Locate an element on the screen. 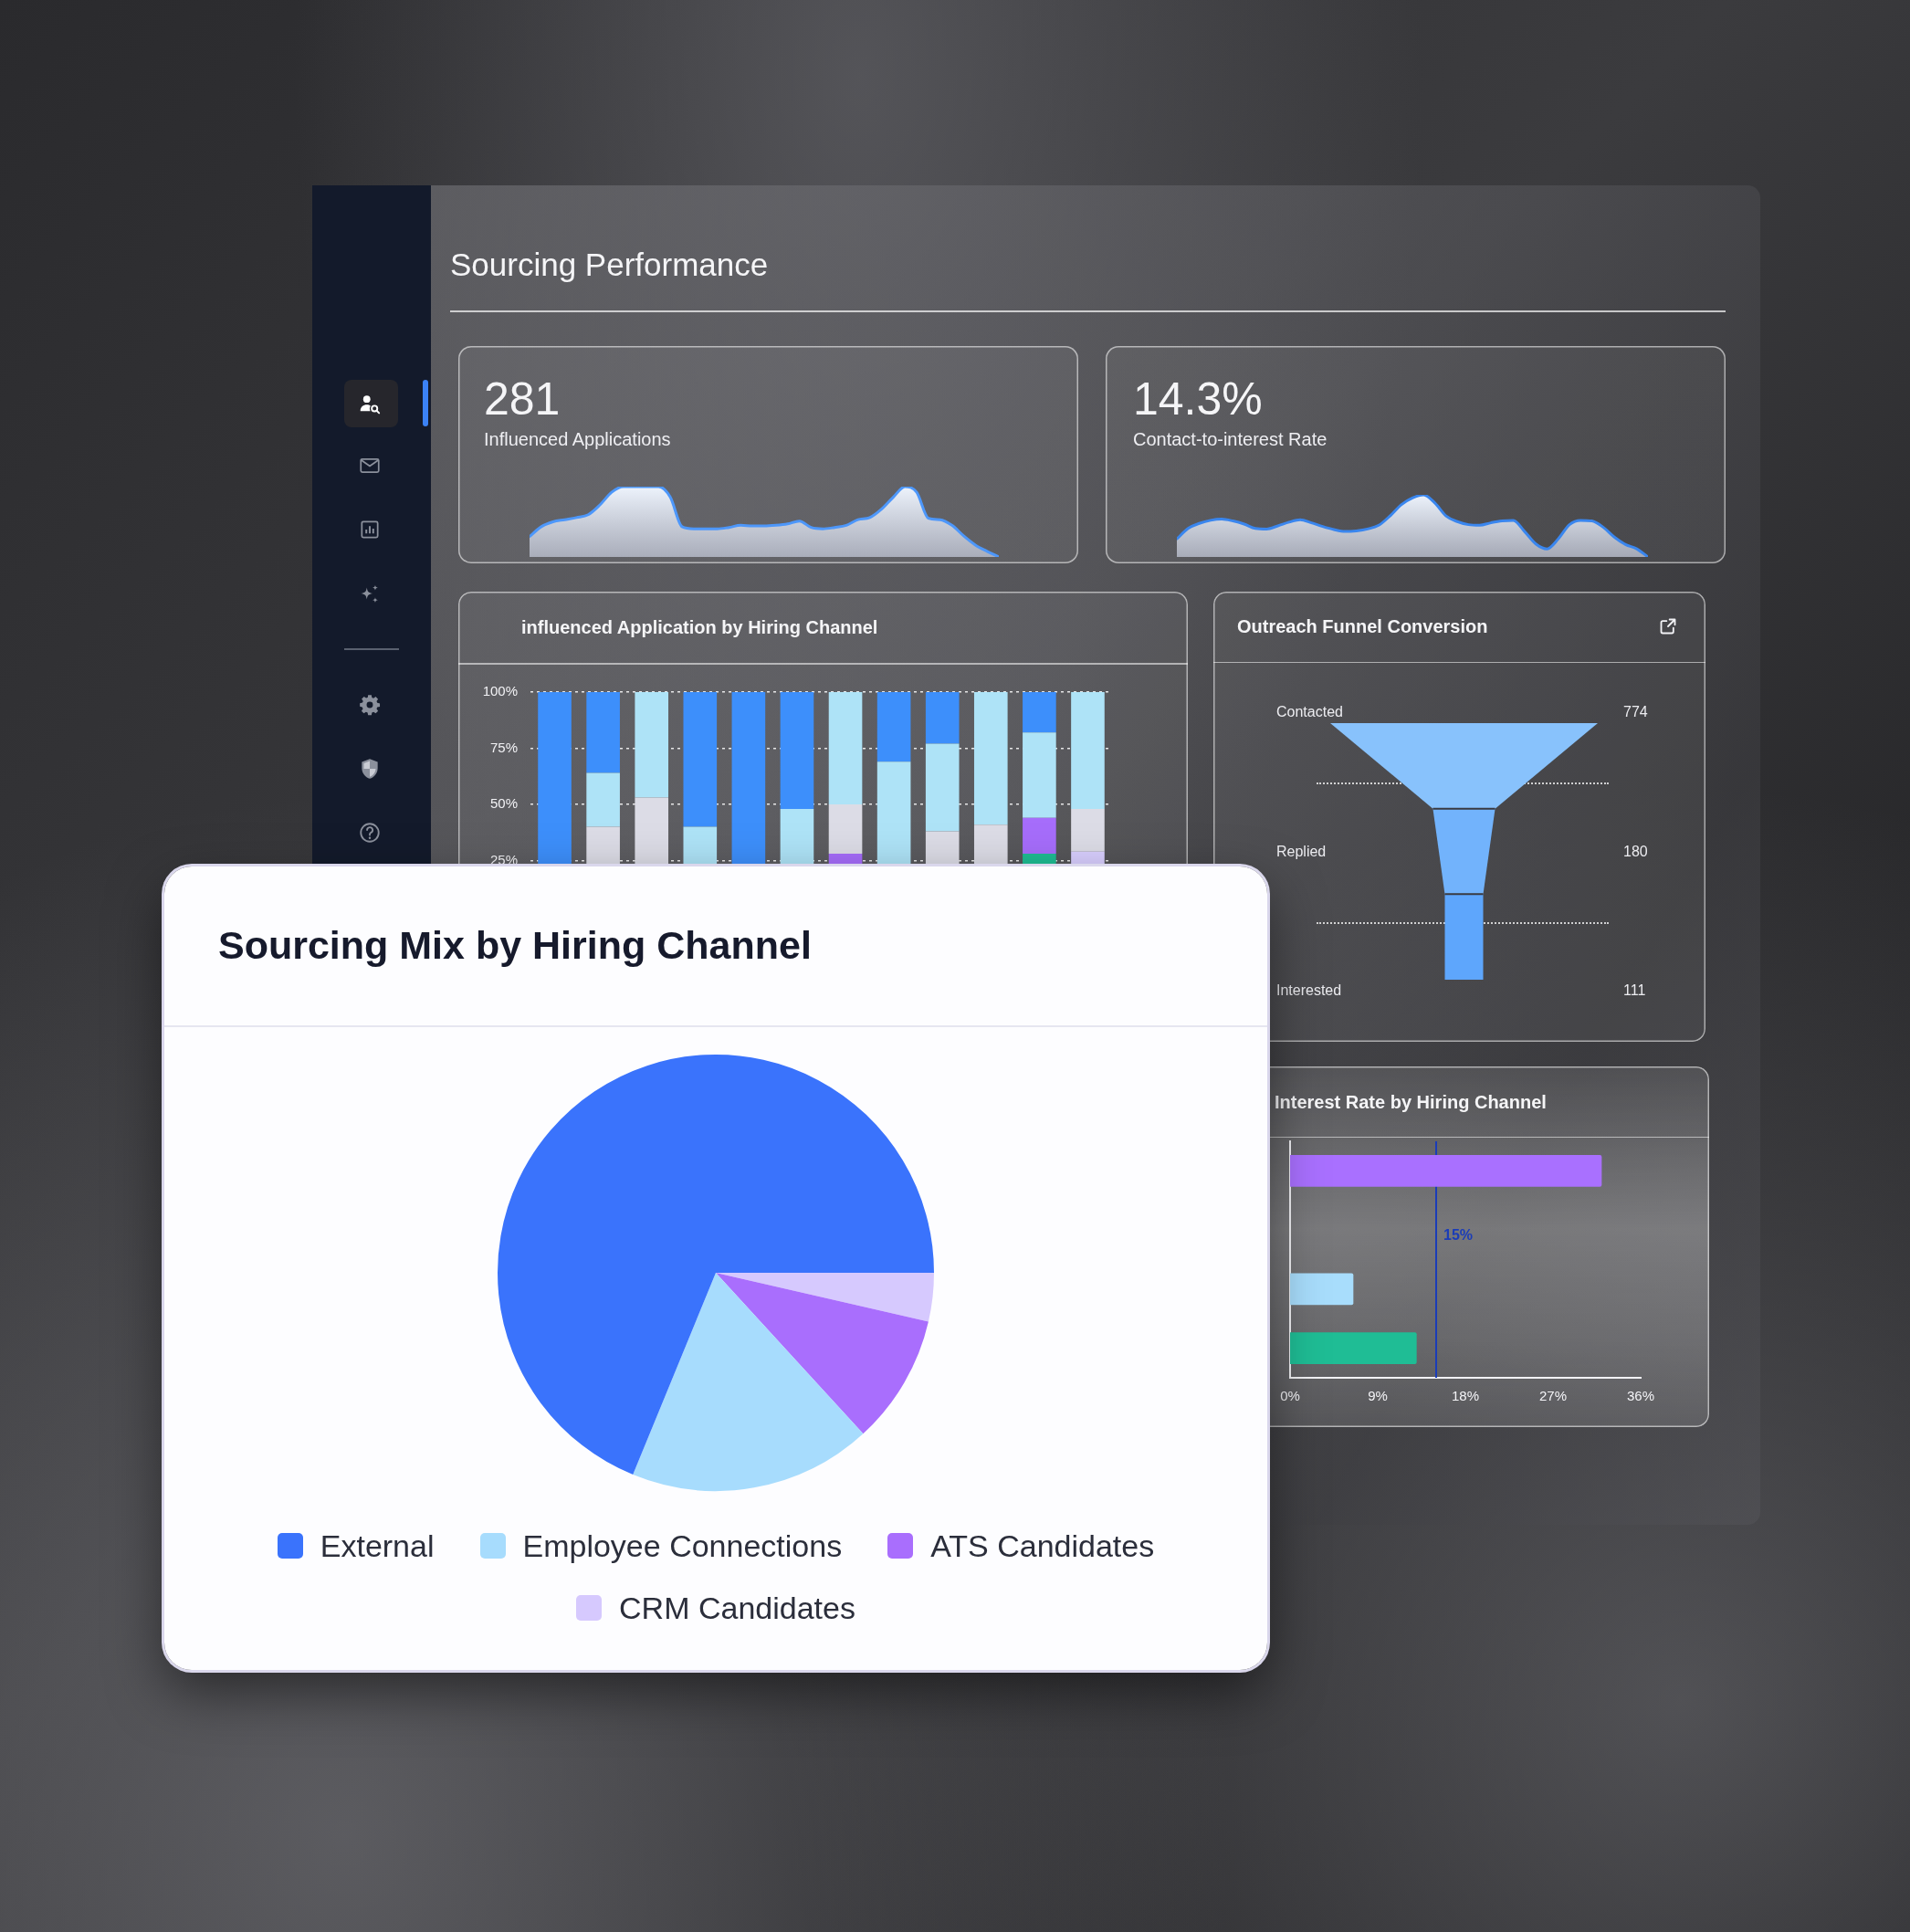 This screenshot has height=1932, width=1910. legend-label: Employee Connections is located at coordinates (683, 1546).